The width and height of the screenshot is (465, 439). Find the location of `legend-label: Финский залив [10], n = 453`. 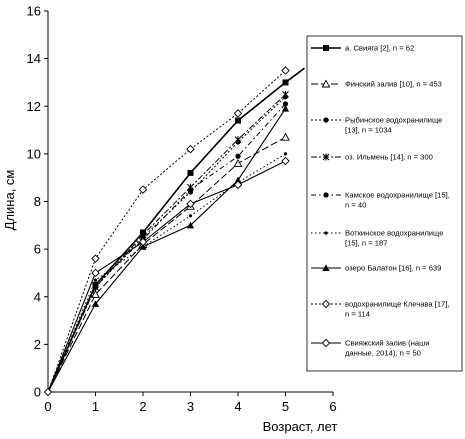

legend-label: Финский залив [10], n = 453 is located at coordinates (393, 84).